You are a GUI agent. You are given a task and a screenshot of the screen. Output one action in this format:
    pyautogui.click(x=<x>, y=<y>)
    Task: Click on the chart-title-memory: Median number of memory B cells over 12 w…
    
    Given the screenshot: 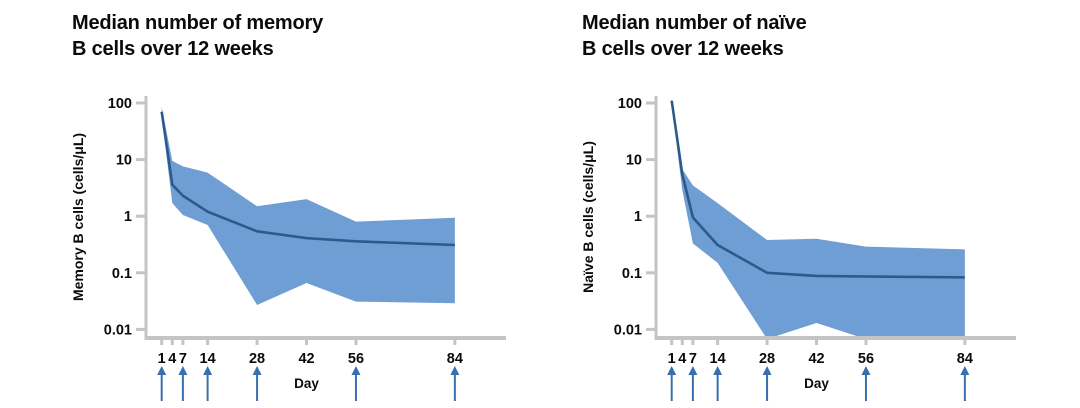 What is the action you would take?
    pyautogui.click(x=197, y=36)
    